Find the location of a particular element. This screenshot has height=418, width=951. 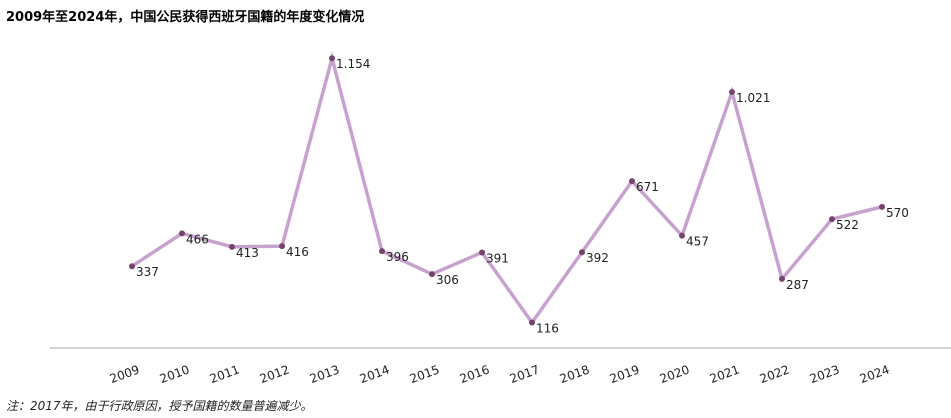

x-tick-label-2017: 2017 is located at coordinates (524, 374).